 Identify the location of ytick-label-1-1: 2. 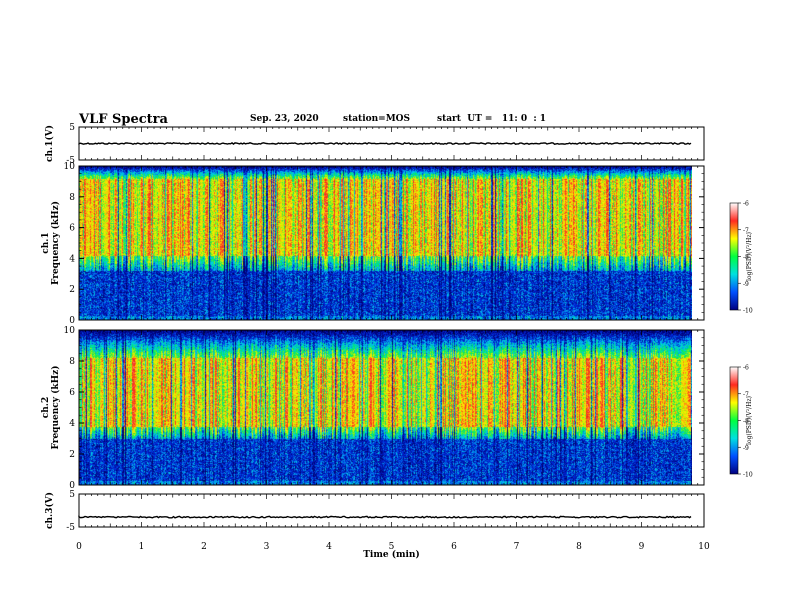
(72, 290).